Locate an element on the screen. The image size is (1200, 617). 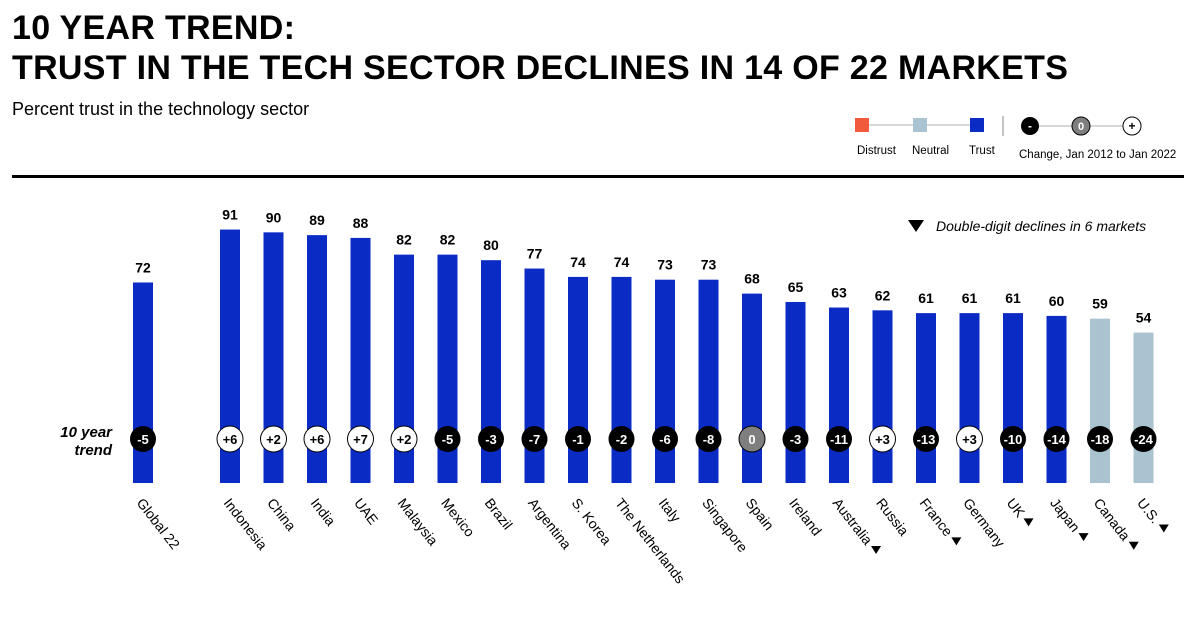
bar-india is located at coordinates (317, 359).